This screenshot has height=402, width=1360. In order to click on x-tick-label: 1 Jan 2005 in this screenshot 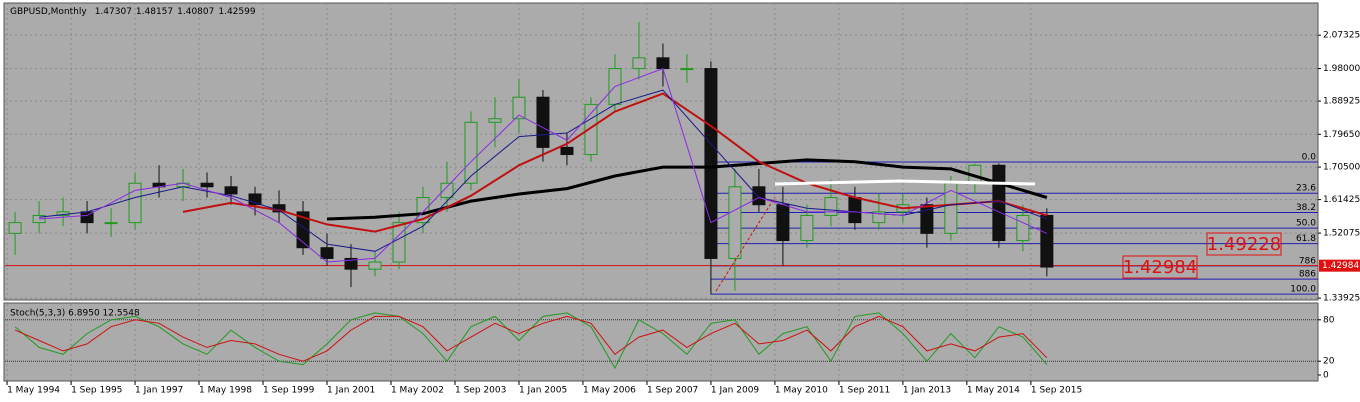, I will do `click(543, 391)`.